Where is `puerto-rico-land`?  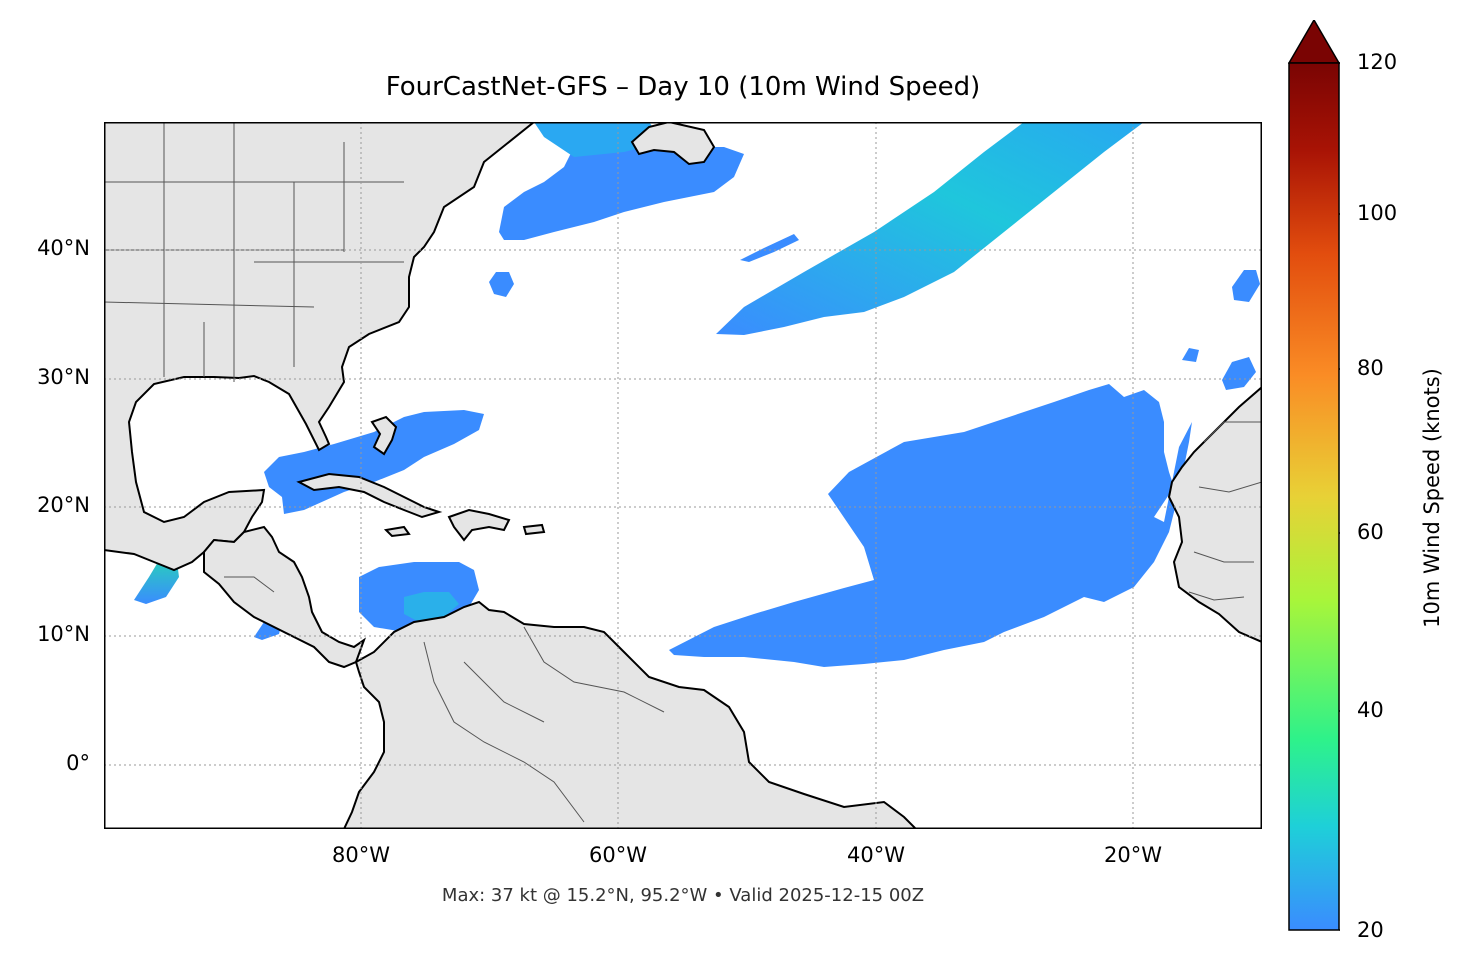 puerto-rico-land is located at coordinates (534, 529).